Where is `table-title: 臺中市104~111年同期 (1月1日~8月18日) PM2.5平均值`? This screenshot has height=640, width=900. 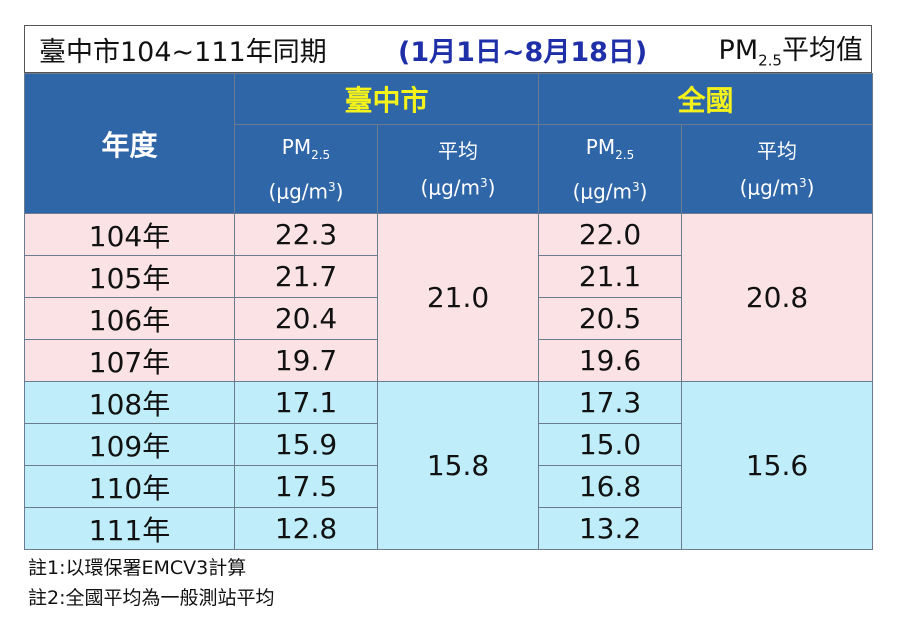 table-title: 臺中市104~111年同期 (1月1日~8月18日) PM2.5平均值 is located at coordinates (448, 49).